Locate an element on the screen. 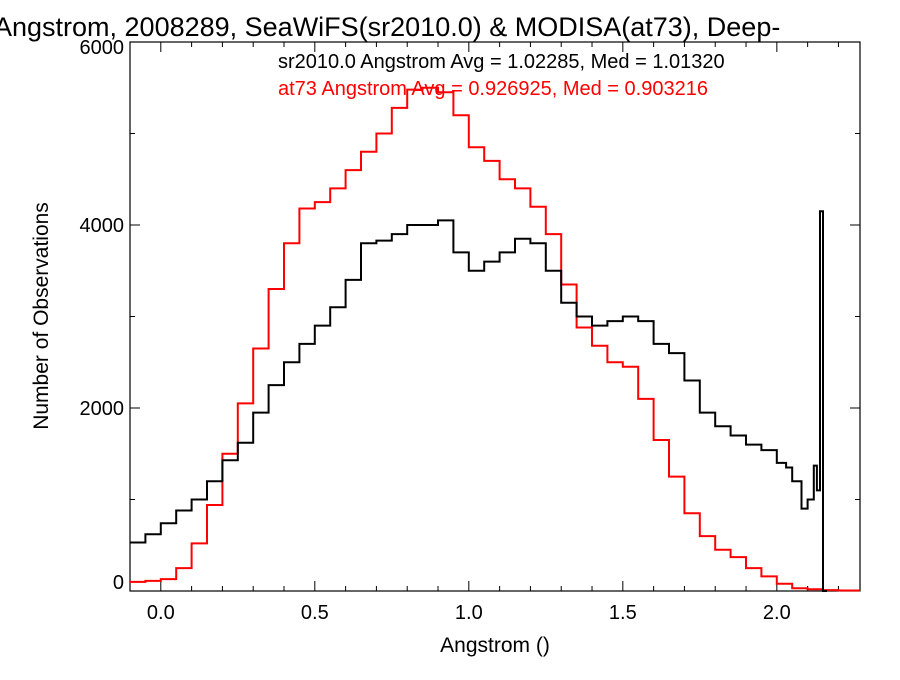  x-tick-label: 0.0 is located at coordinates (161, 613).